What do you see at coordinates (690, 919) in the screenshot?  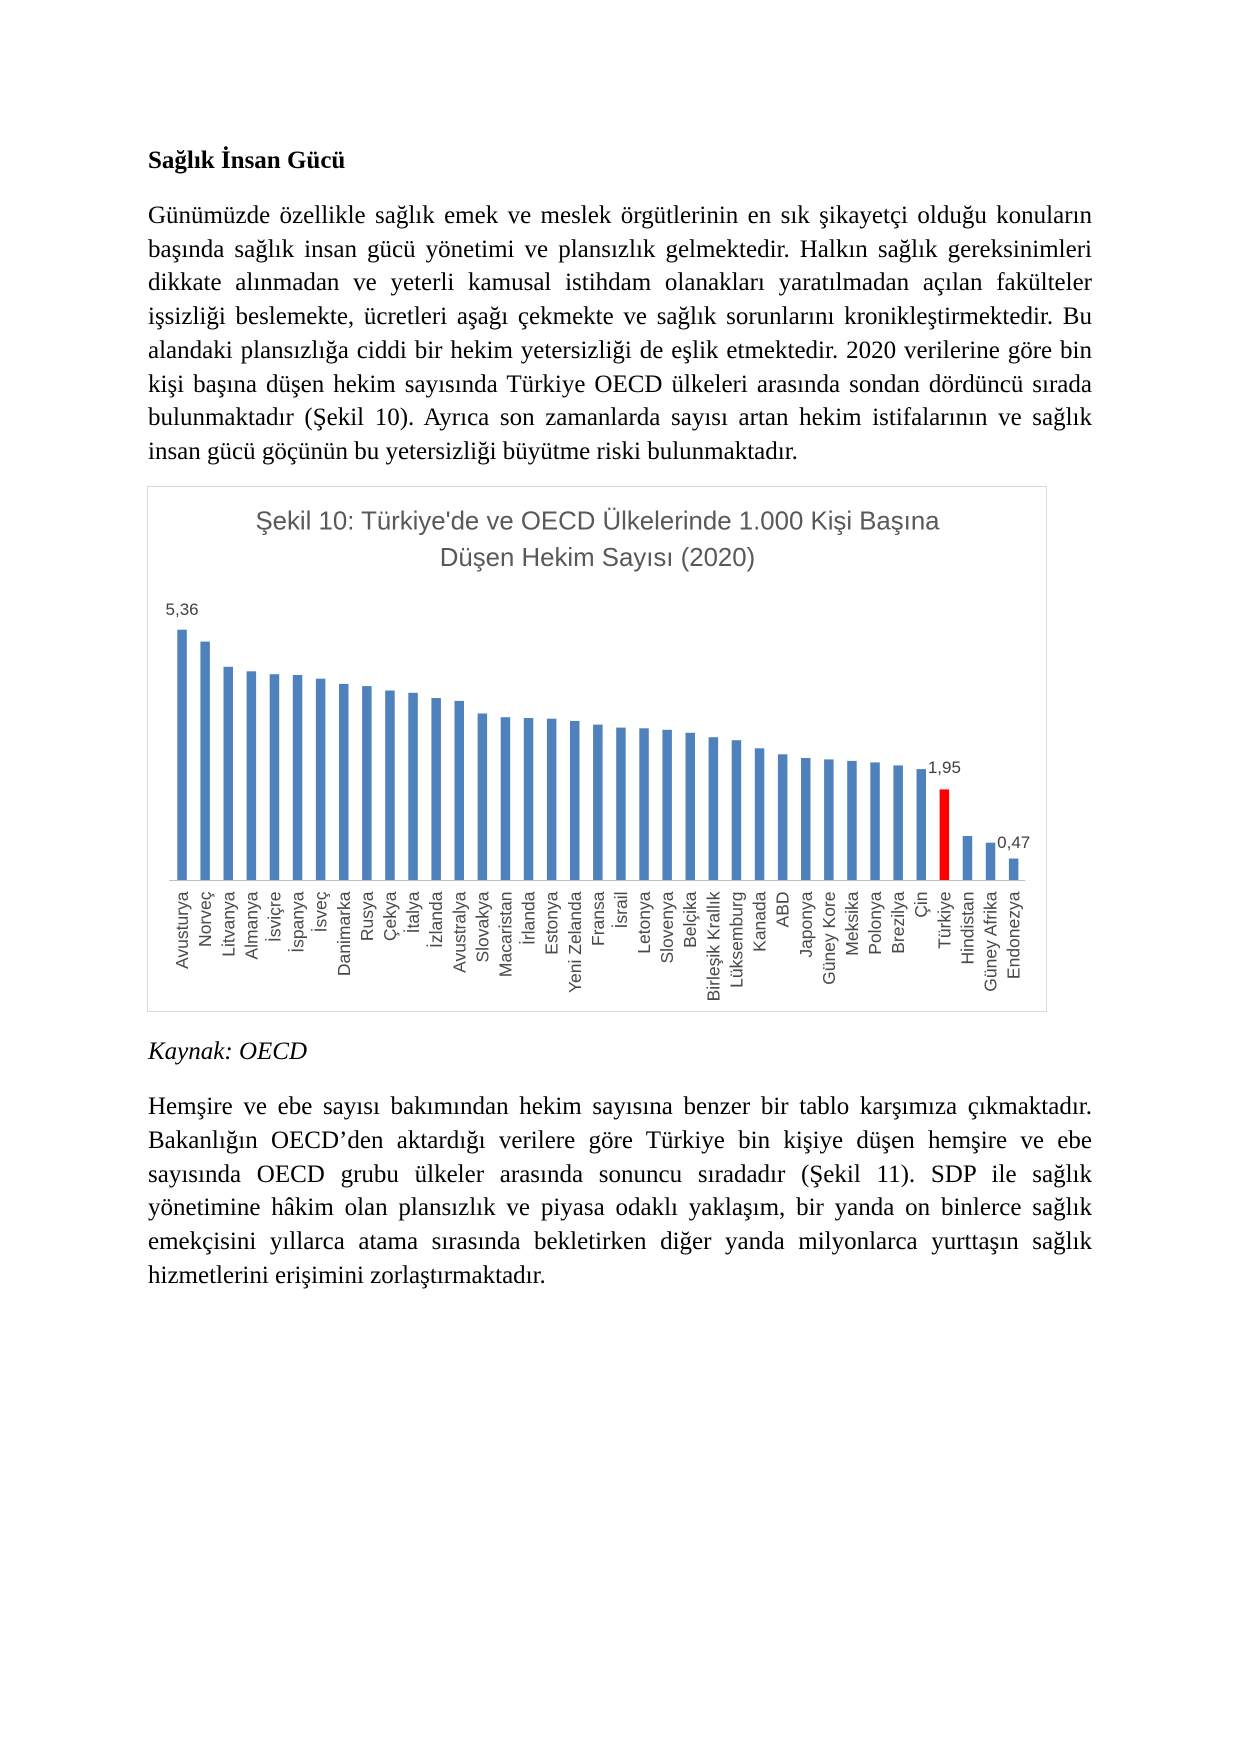 I see `svg-text: Belçika` at bounding box center [690, 919].